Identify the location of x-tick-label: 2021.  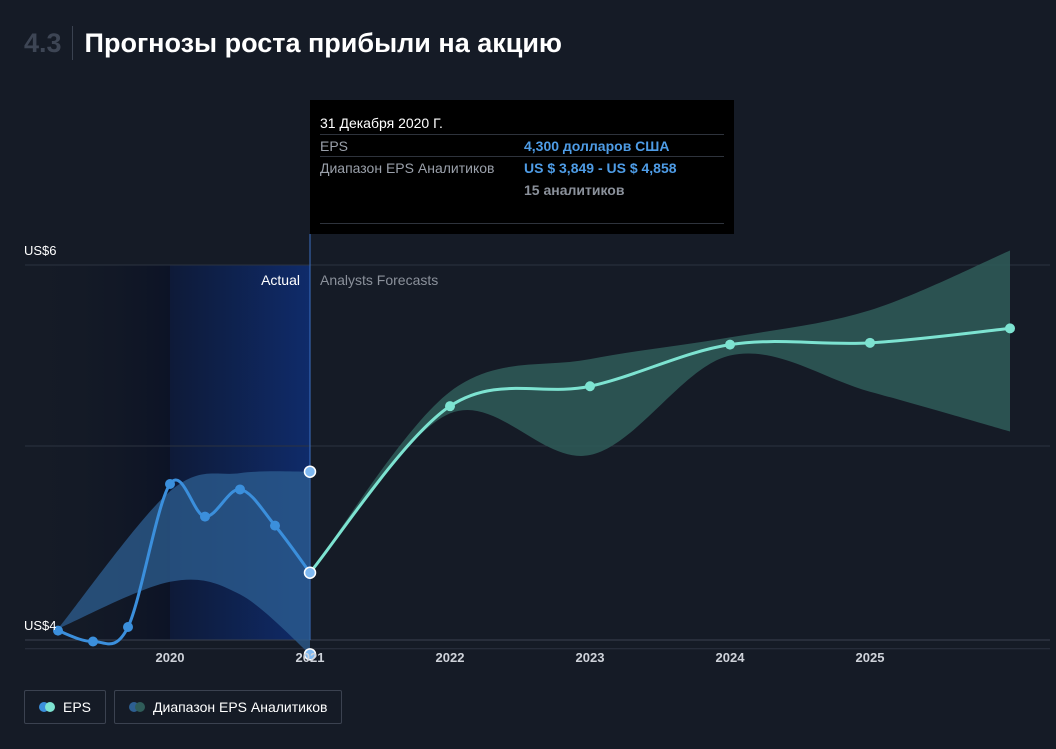
(310, 657).